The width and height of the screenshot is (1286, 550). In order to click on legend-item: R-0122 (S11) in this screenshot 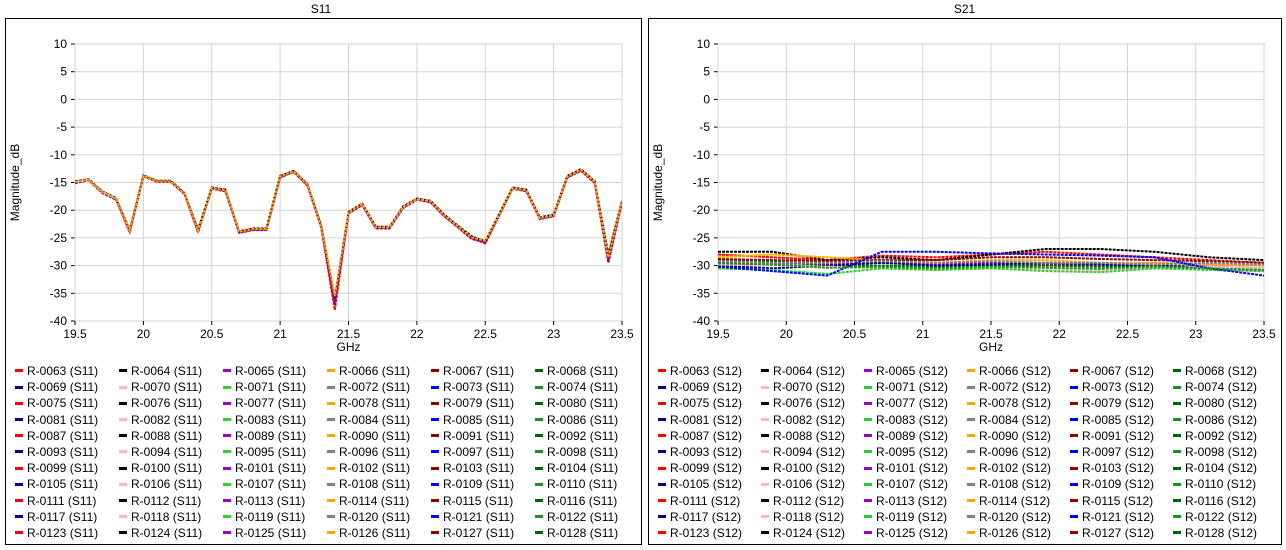, I will do `click(576, 517)`.